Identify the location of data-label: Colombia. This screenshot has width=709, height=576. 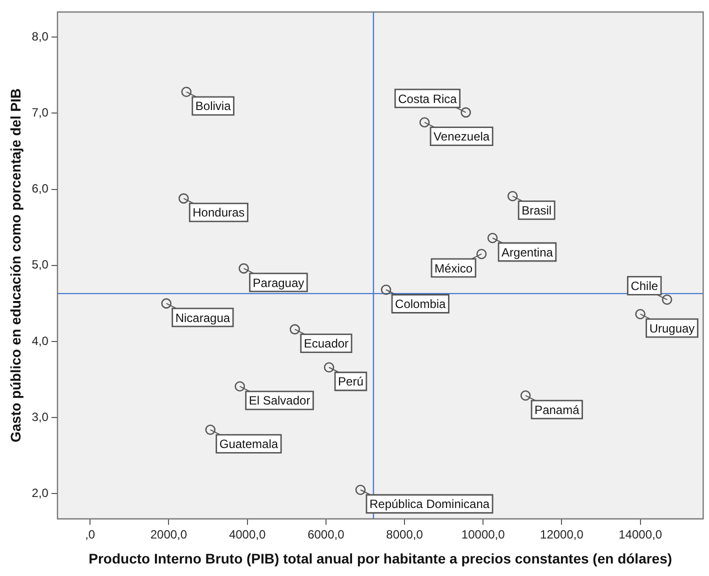
(420, 304).